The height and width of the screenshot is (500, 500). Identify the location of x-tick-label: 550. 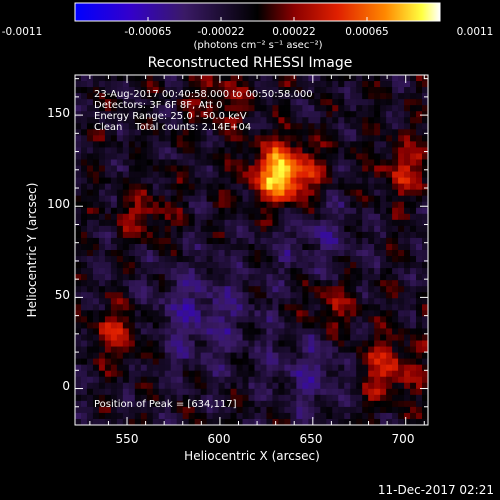
(127, 439).